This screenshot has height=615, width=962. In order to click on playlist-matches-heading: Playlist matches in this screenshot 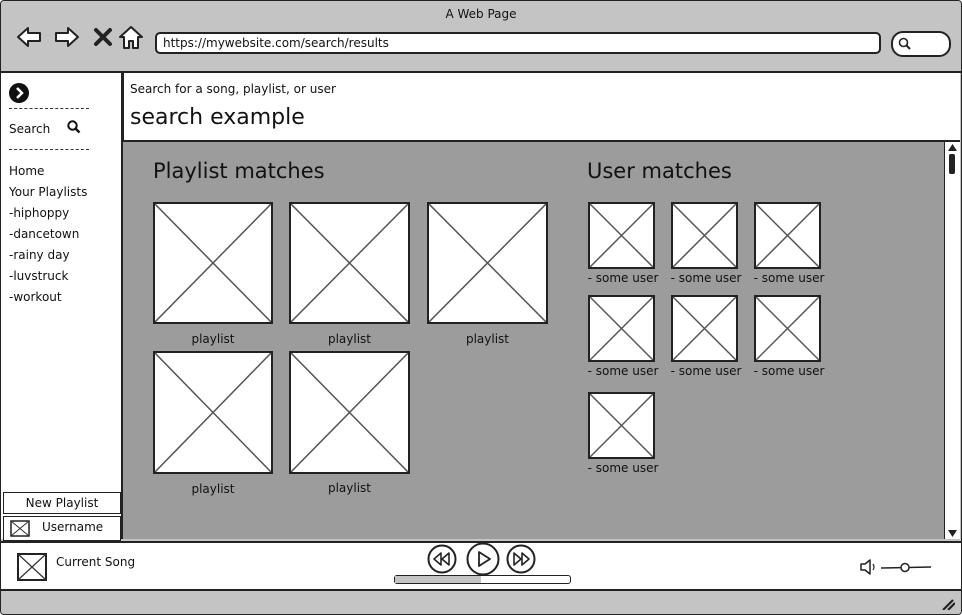, I will do `click(239, 171)`.